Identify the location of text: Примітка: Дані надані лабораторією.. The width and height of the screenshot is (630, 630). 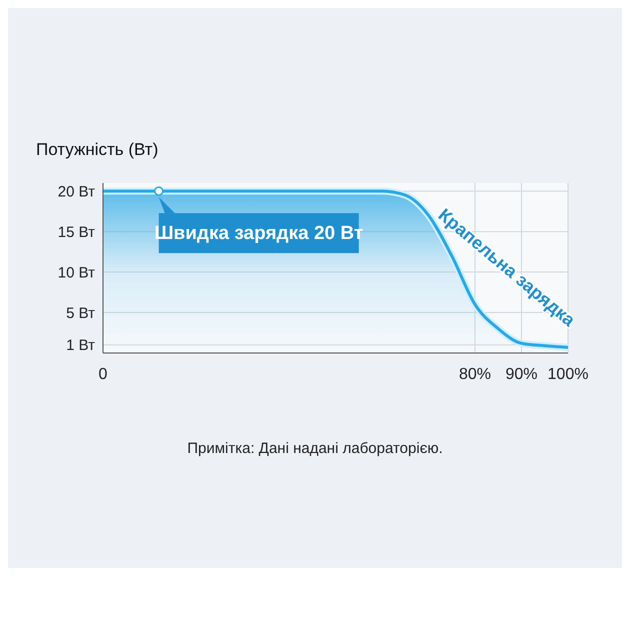
(315, 448).